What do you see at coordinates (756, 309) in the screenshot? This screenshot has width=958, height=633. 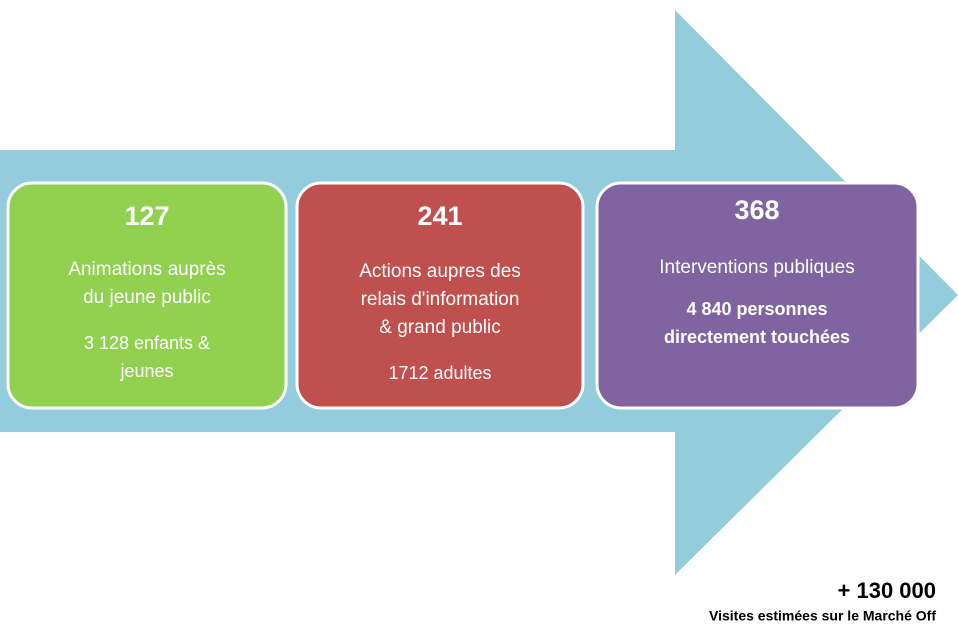 I see `node-detail: 4 840 personnes` at bounding box center [756, 309].